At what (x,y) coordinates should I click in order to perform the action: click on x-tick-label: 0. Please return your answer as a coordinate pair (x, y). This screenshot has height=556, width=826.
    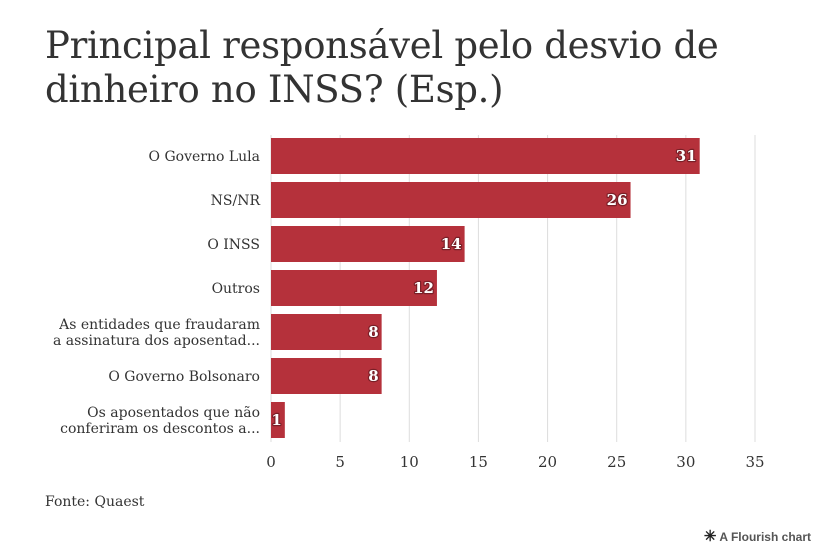
    Looking at the image, I should click on (271, 462).